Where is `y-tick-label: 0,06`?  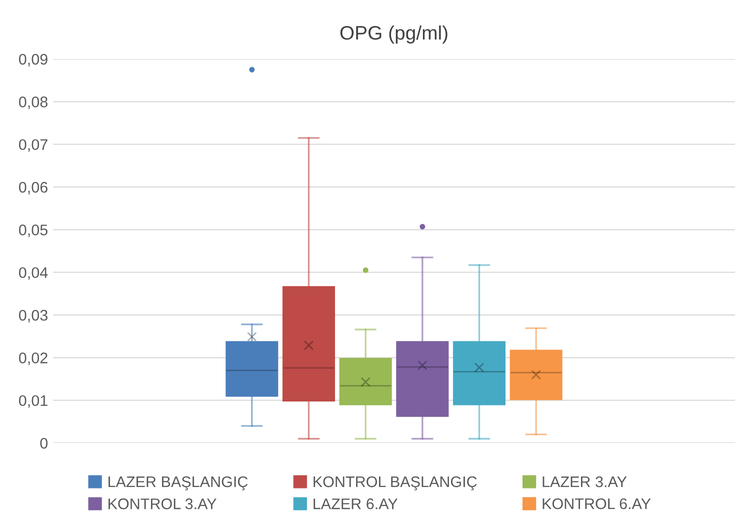
y-tick-label: 0,06 is located at coordinates (33, 188).